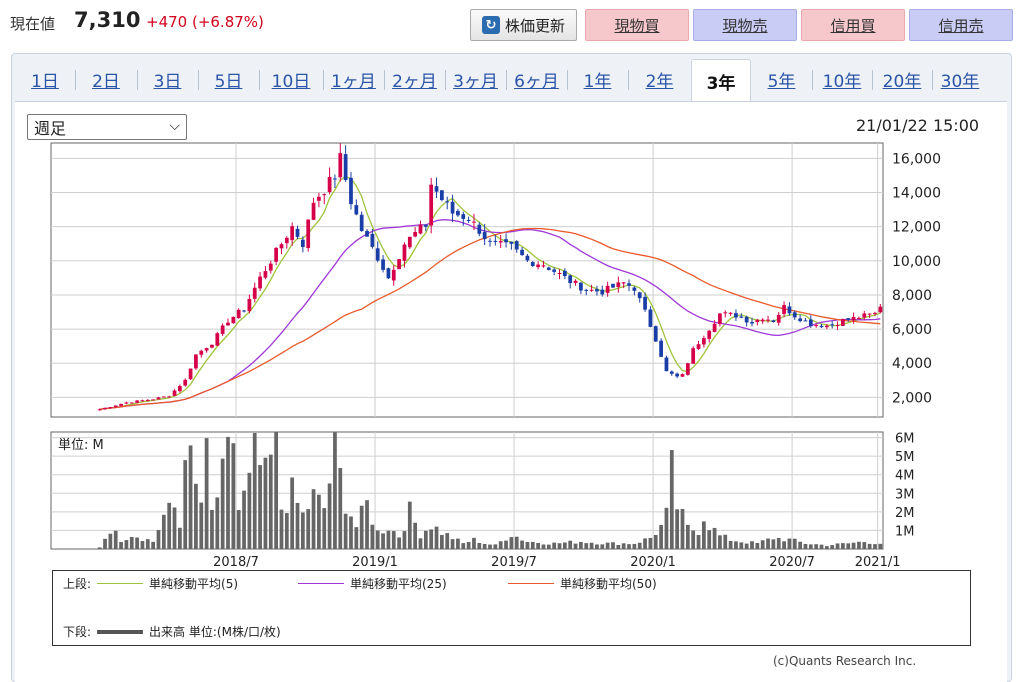 This screenshot has width=1024, height=682. I want to click on volume-tick-label: 1M, so click(905, 531).